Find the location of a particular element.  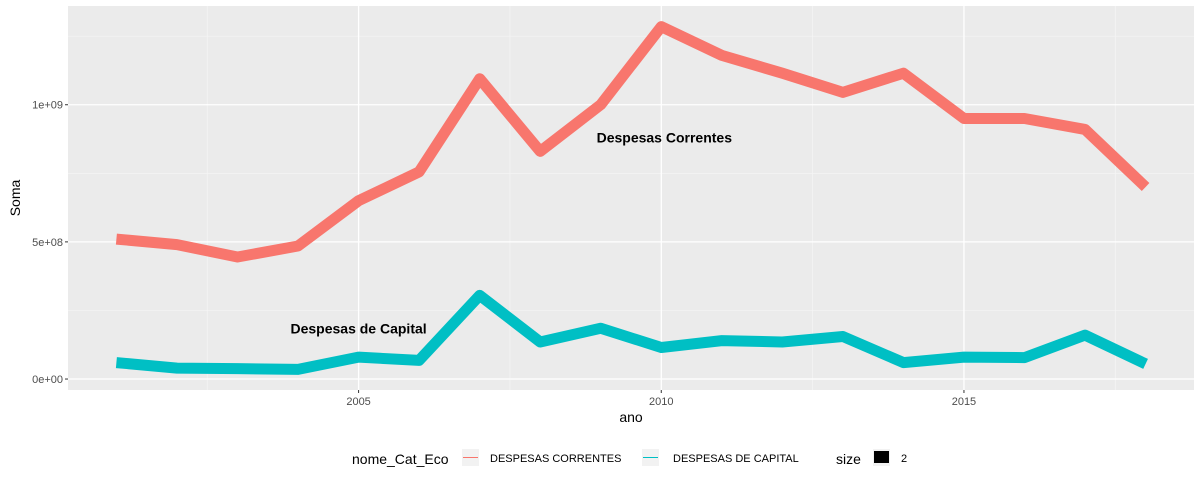

x-axis-ticks: 2005 2010 2015 is located at coordinates (661, 399).